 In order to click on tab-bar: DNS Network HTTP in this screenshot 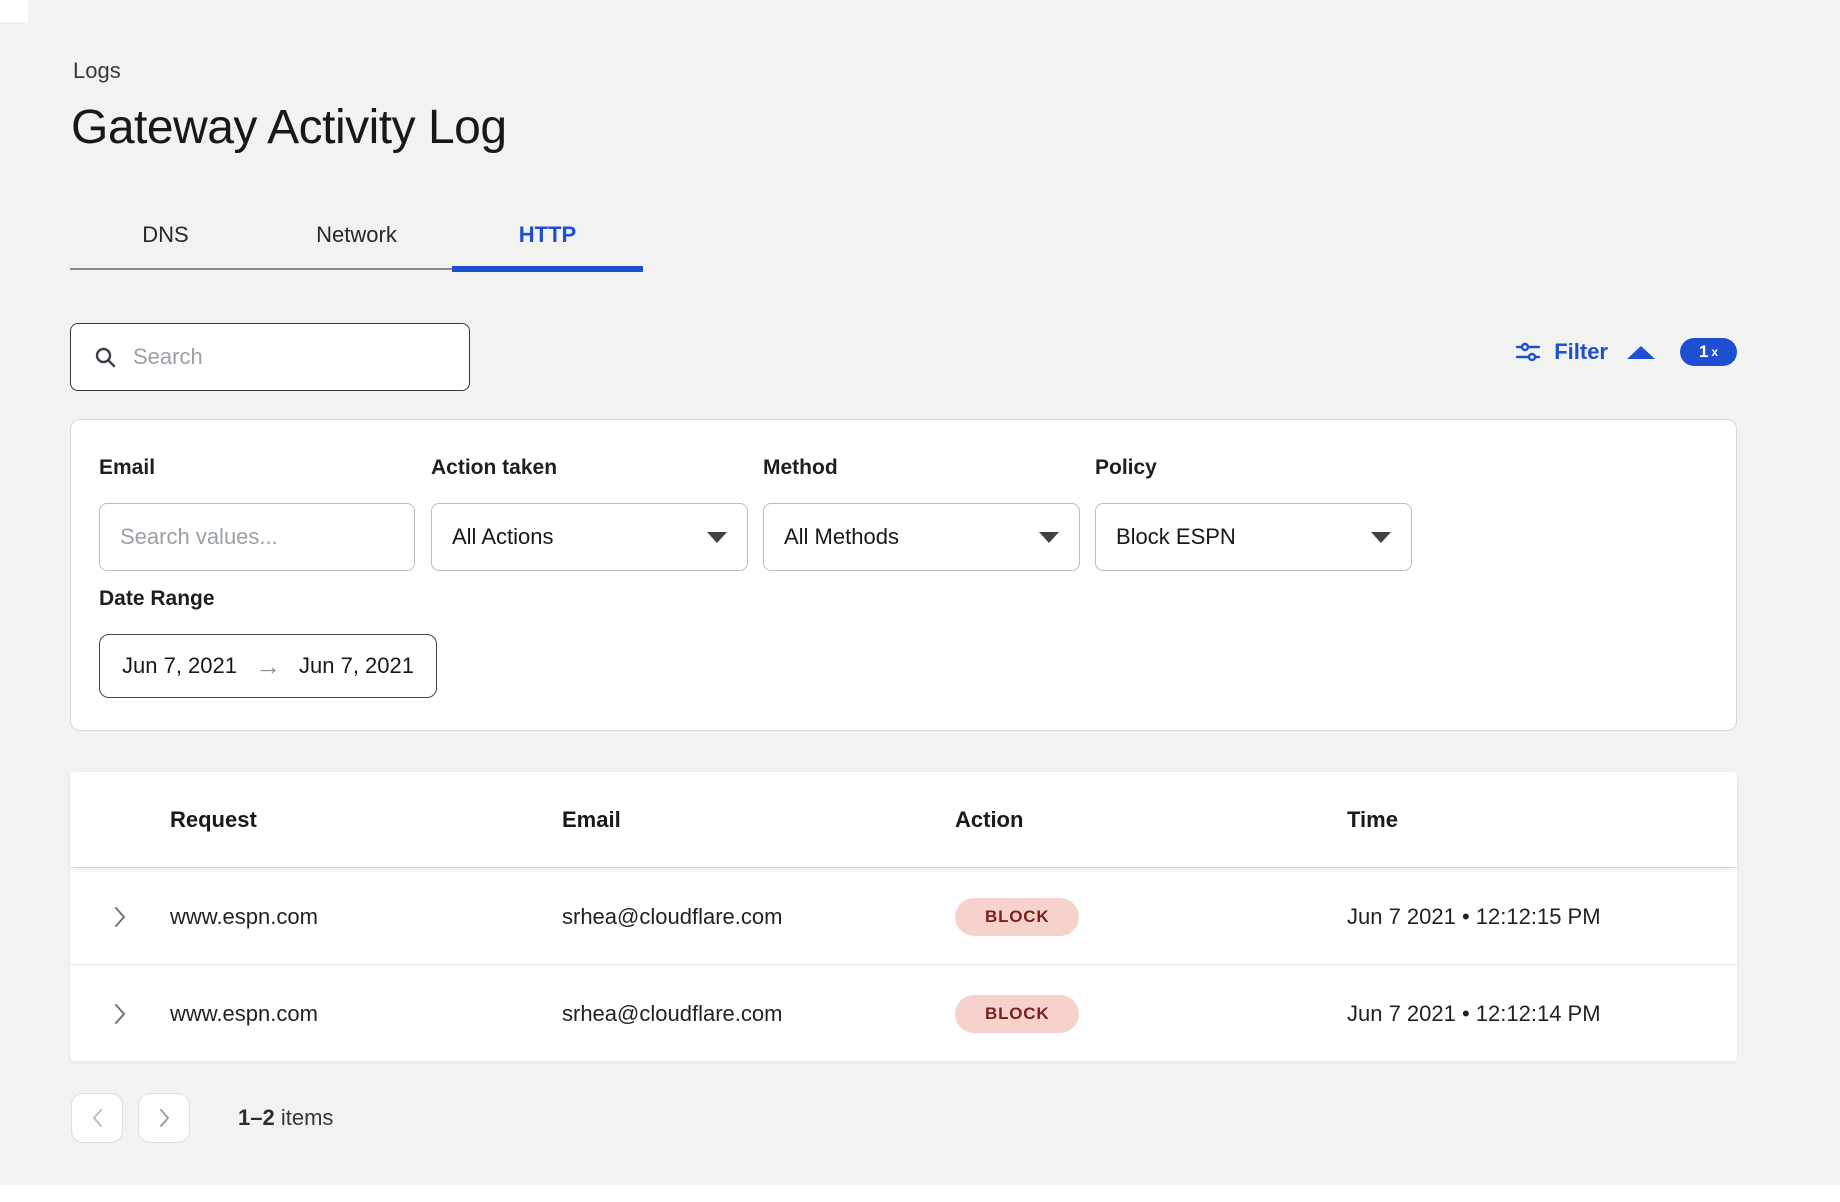, I will do `click(356, 236)`.